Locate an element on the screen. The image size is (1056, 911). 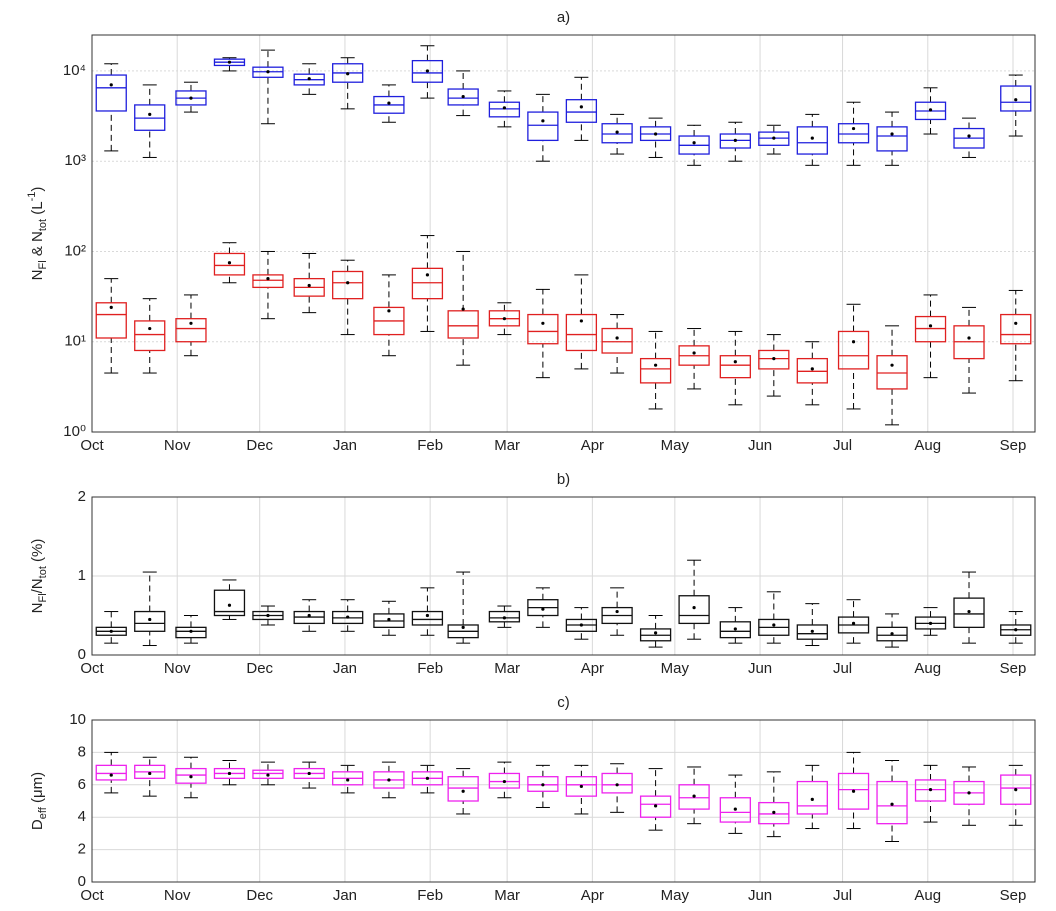
x-tick-label: Oct is located at coordinates (92, 445).